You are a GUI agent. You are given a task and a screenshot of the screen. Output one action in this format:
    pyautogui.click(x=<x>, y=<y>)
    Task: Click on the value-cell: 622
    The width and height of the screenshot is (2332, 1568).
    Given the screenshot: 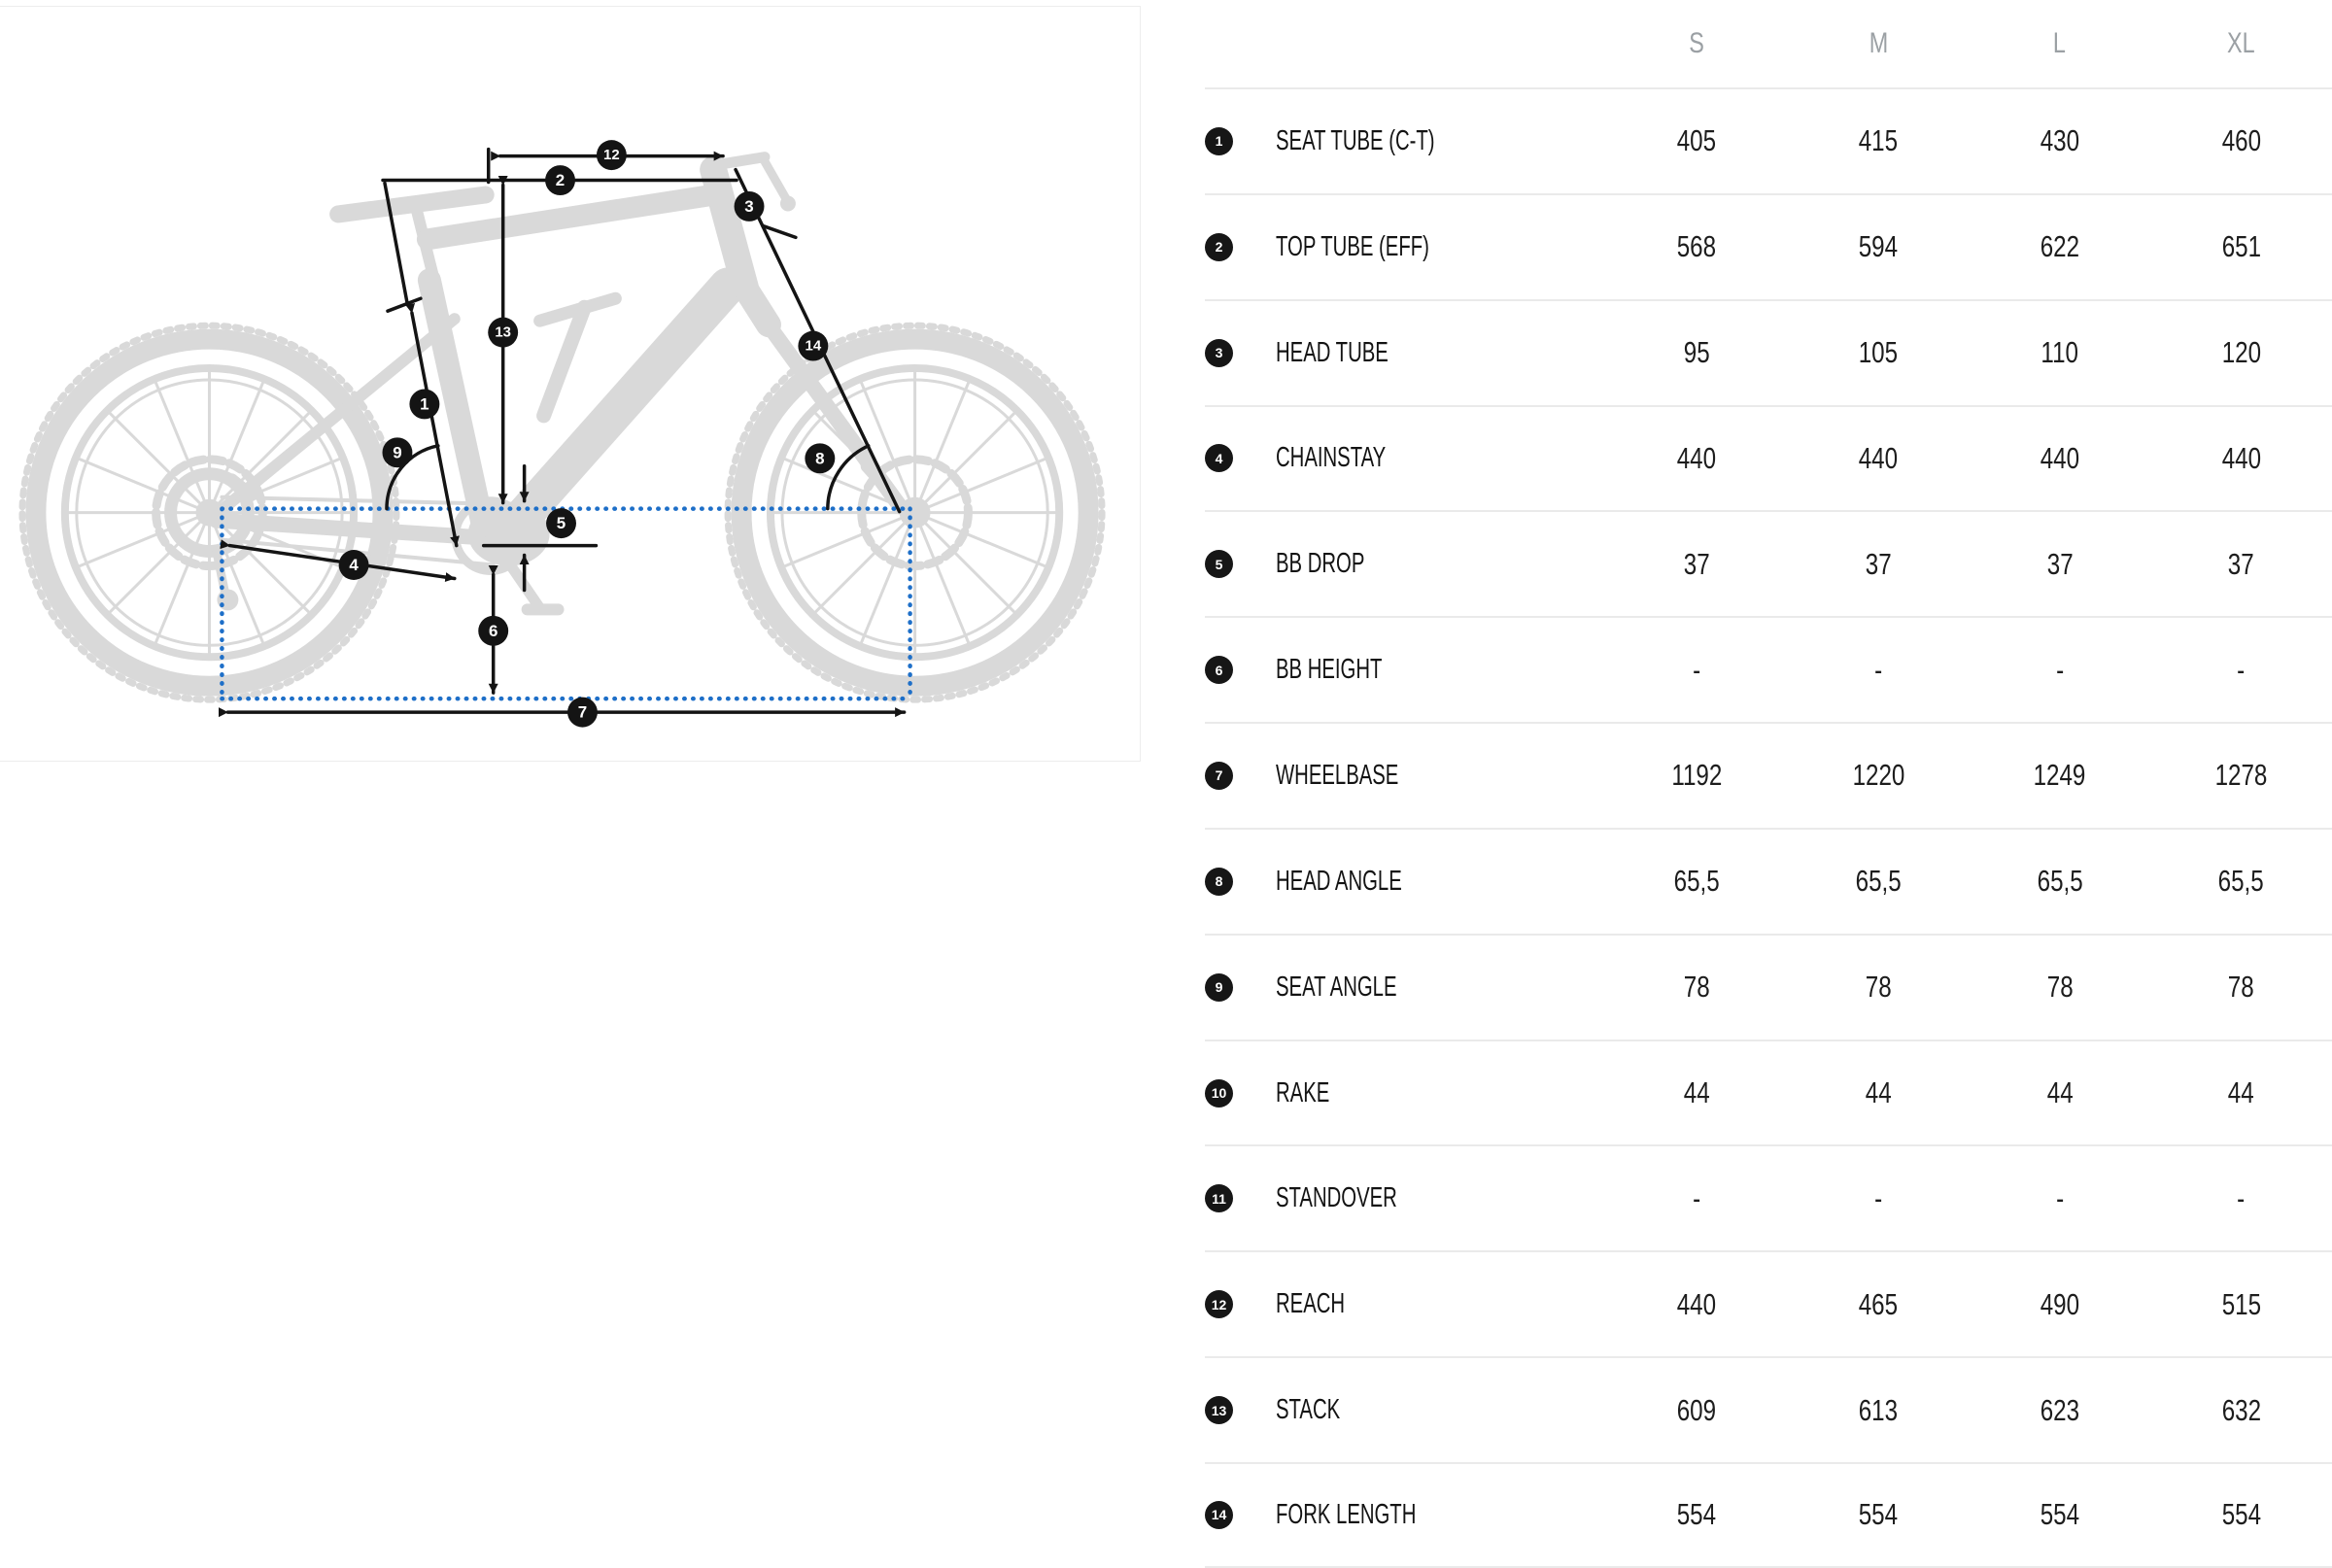 What is the action you would take?
    pyautogui.click(x=2059, y=246)
    